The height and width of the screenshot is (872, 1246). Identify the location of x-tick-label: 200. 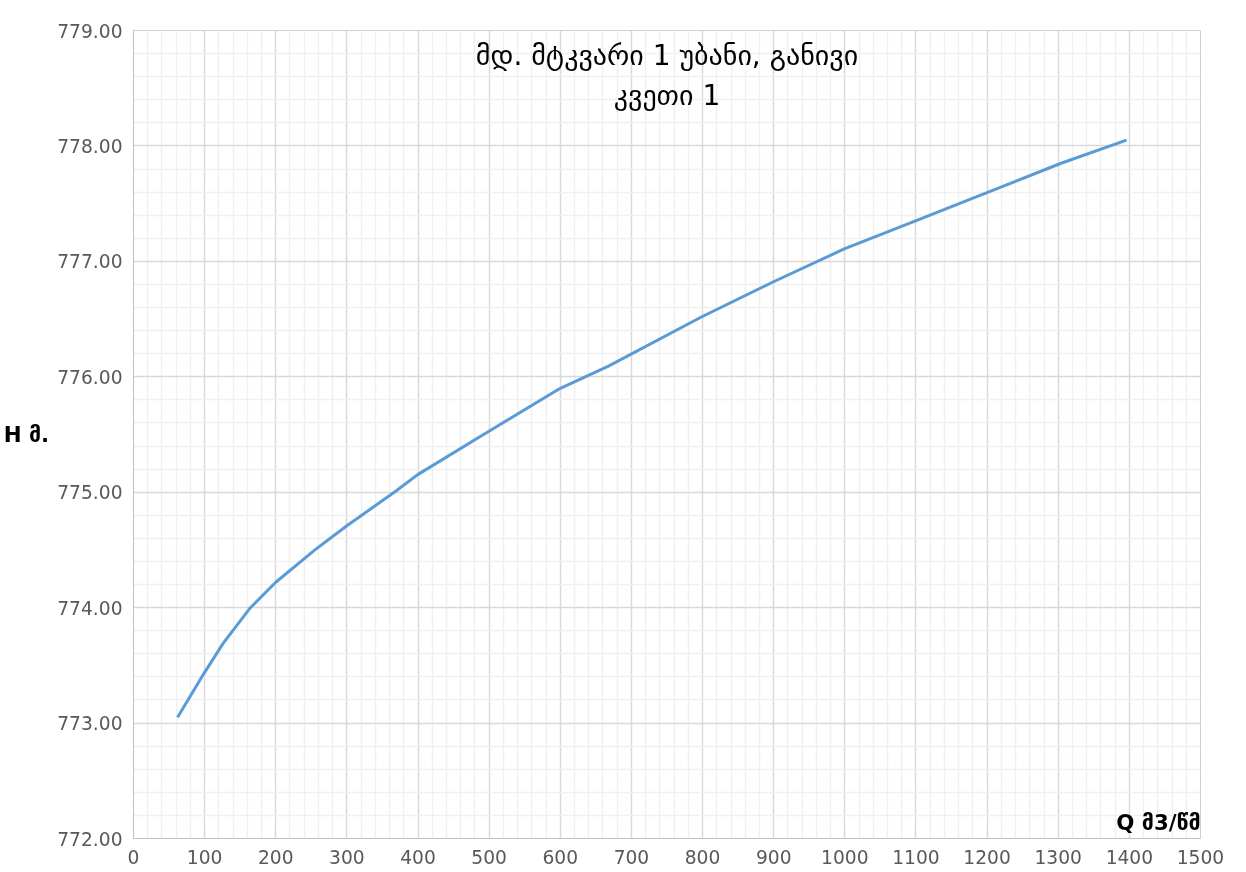
(275, 857).